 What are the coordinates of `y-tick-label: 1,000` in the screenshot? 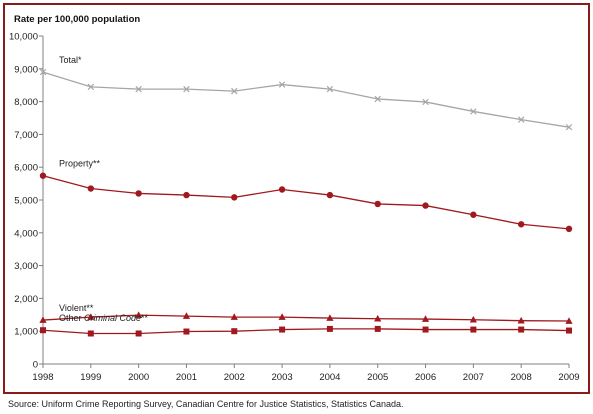 It's located at (26, 332).